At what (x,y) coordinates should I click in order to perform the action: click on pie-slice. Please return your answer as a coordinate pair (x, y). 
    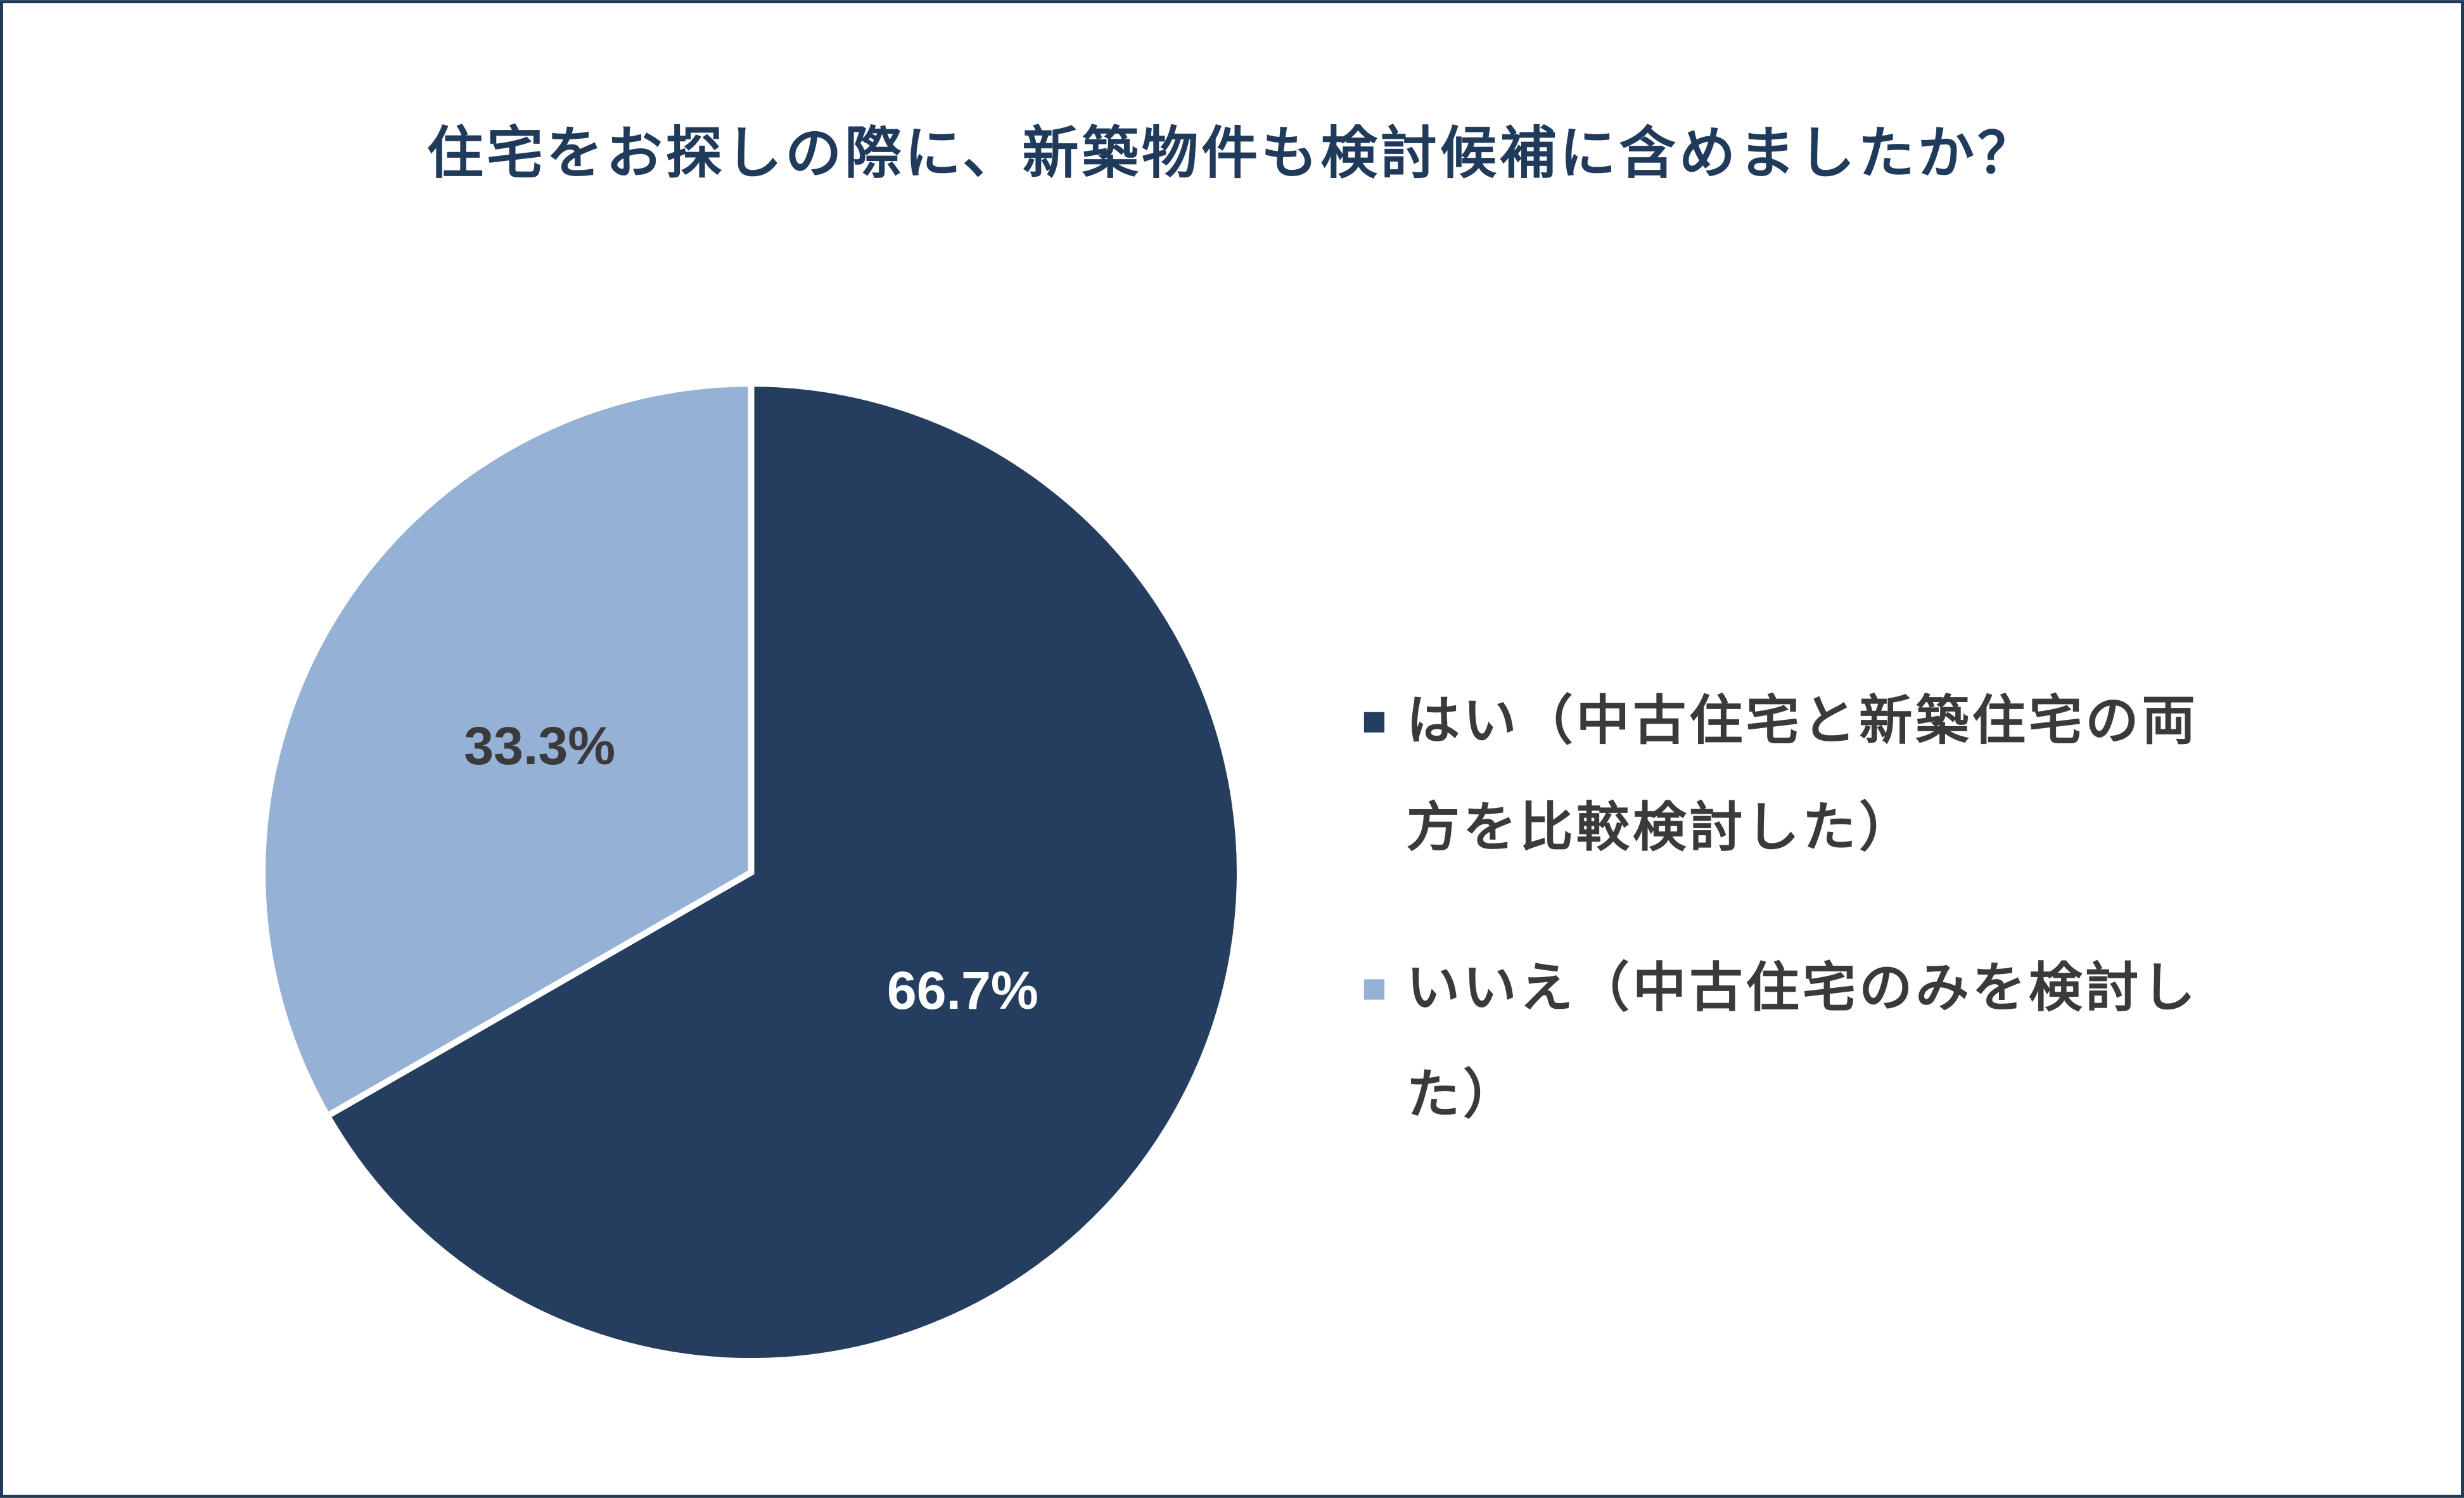
    Looking at the image, I should click on (507, 750).